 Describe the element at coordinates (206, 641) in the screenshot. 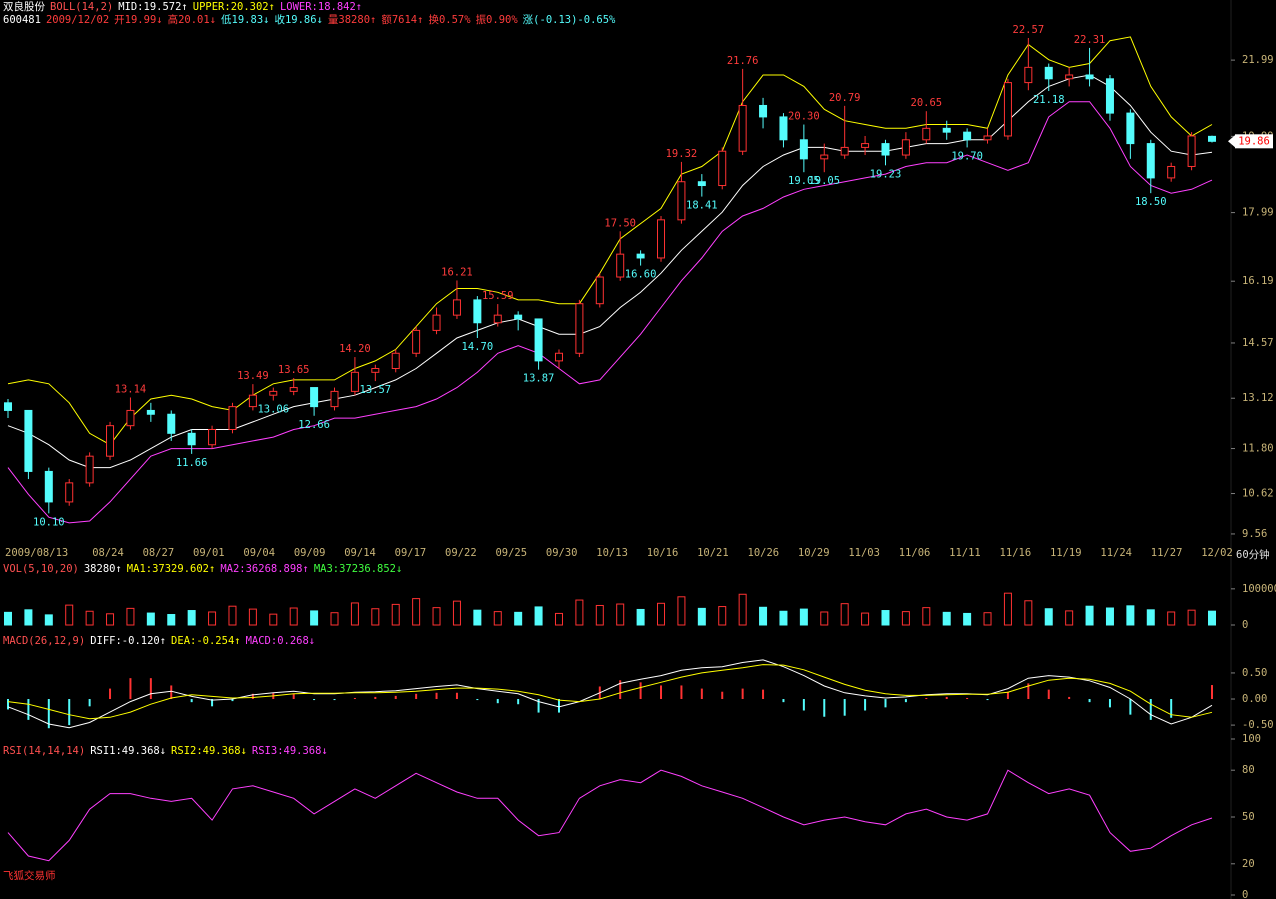

I see `info-item: DEA:-0.254↑` at that location.